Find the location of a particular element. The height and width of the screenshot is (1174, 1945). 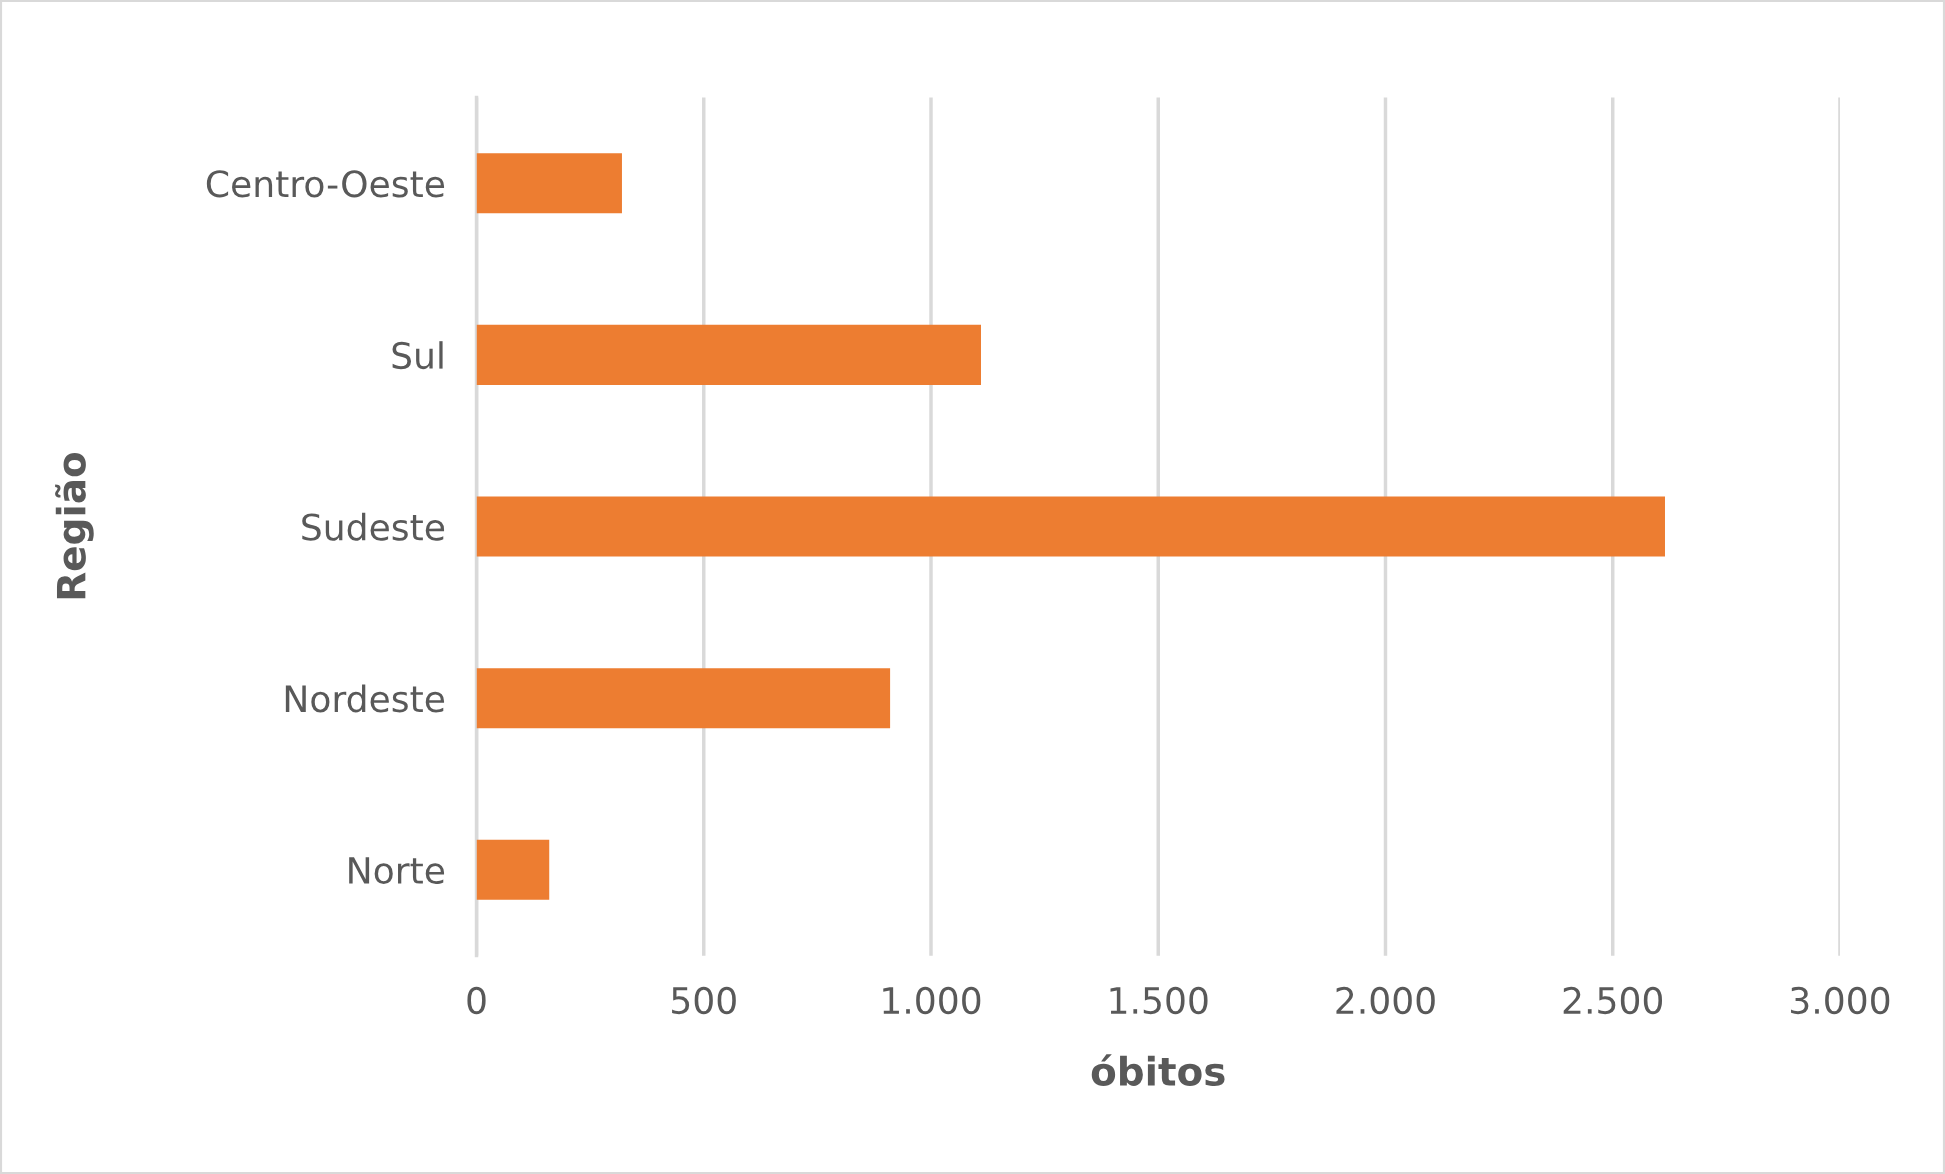

x-tick-label: 2.500 is located at coordinates (1613, 1000).